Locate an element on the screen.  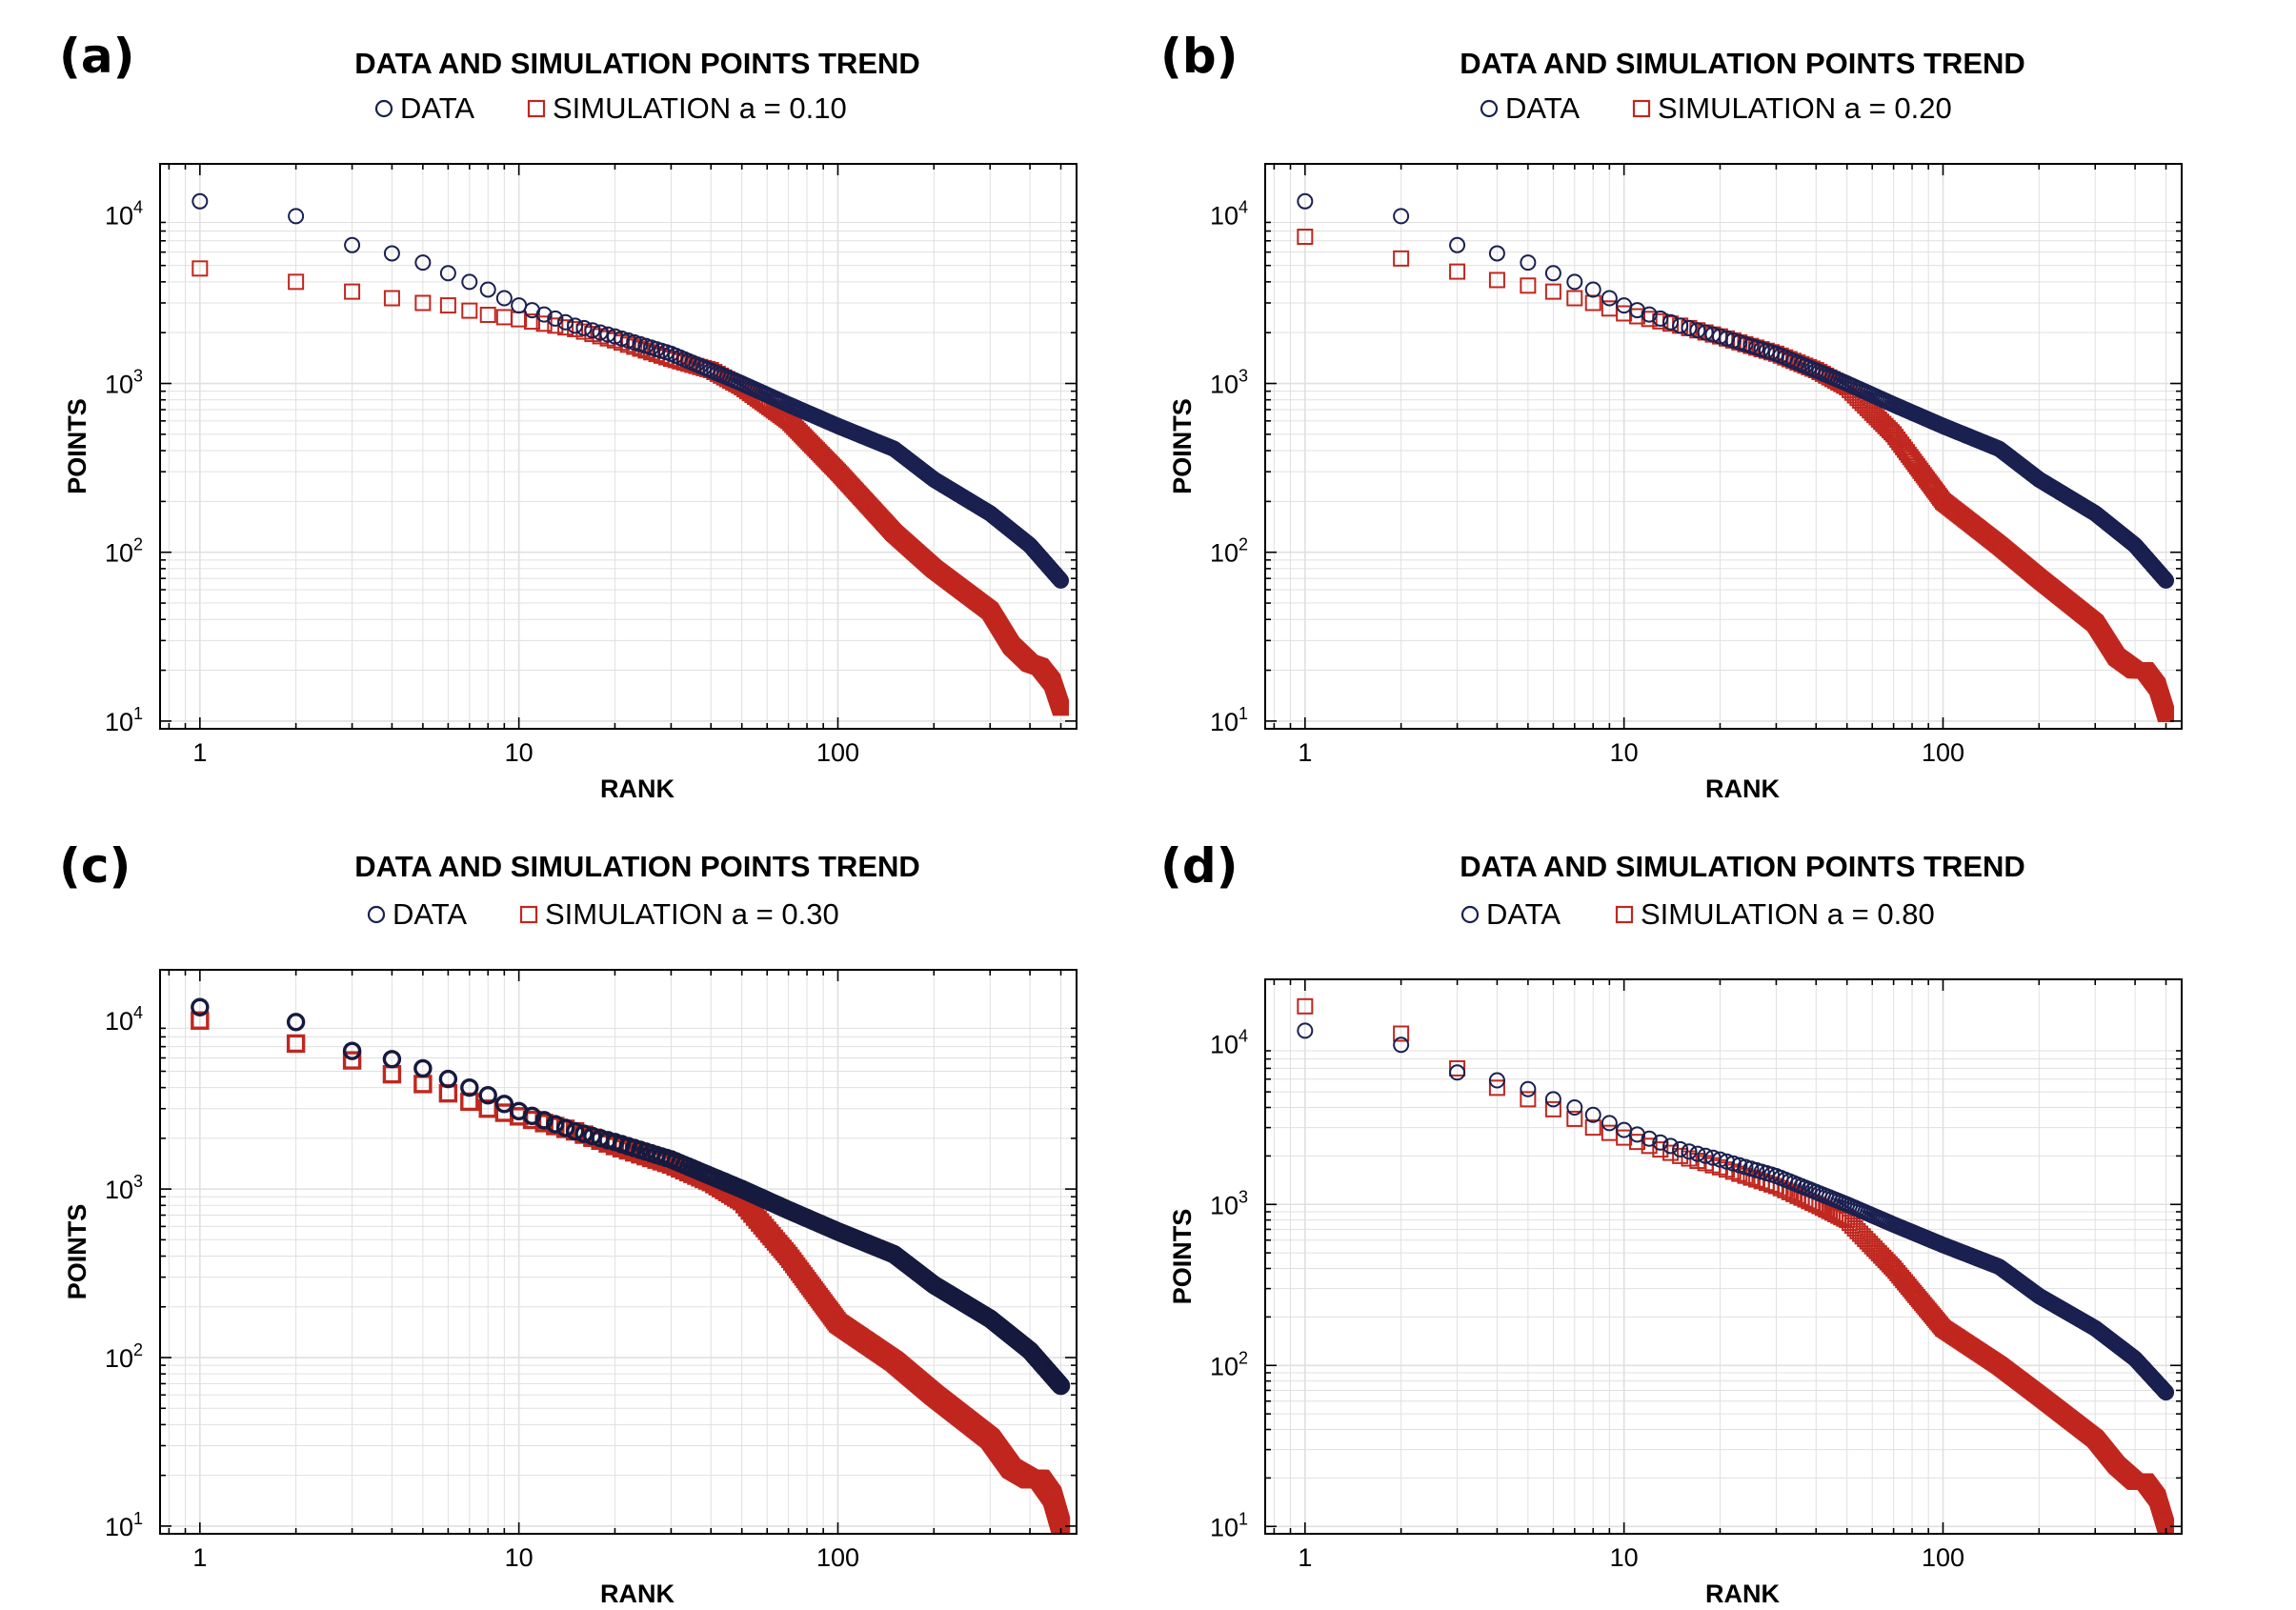
series-simulation is located at coordinates (631, 1272).